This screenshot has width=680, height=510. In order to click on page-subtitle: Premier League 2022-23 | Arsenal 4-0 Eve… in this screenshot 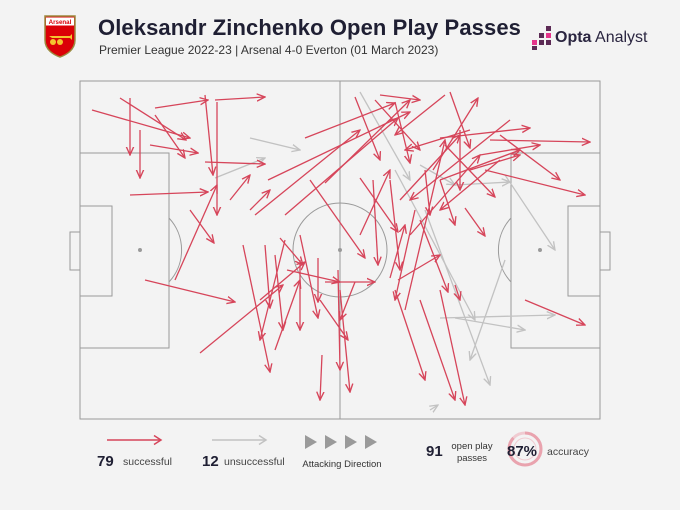, I will do `click(269, 50)`.